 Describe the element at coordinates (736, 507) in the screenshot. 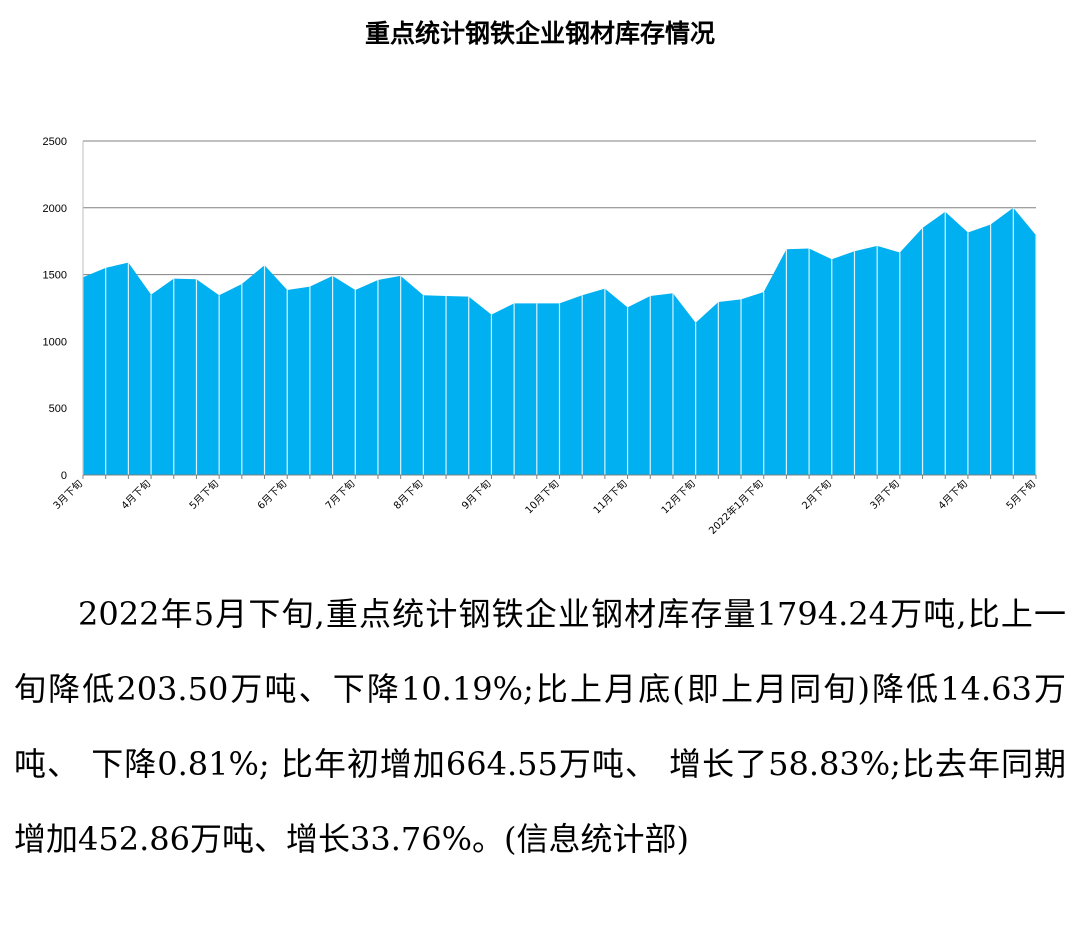

I see `x-tick-label: 2022年1月下旬` at that location.